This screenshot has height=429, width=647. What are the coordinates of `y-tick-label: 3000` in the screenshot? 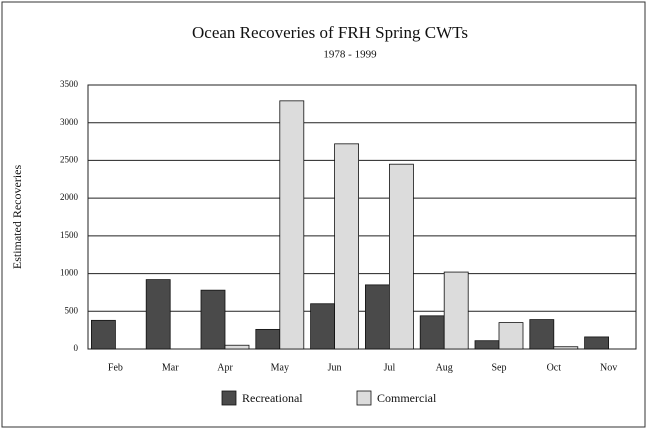 It's located at (69, 122).